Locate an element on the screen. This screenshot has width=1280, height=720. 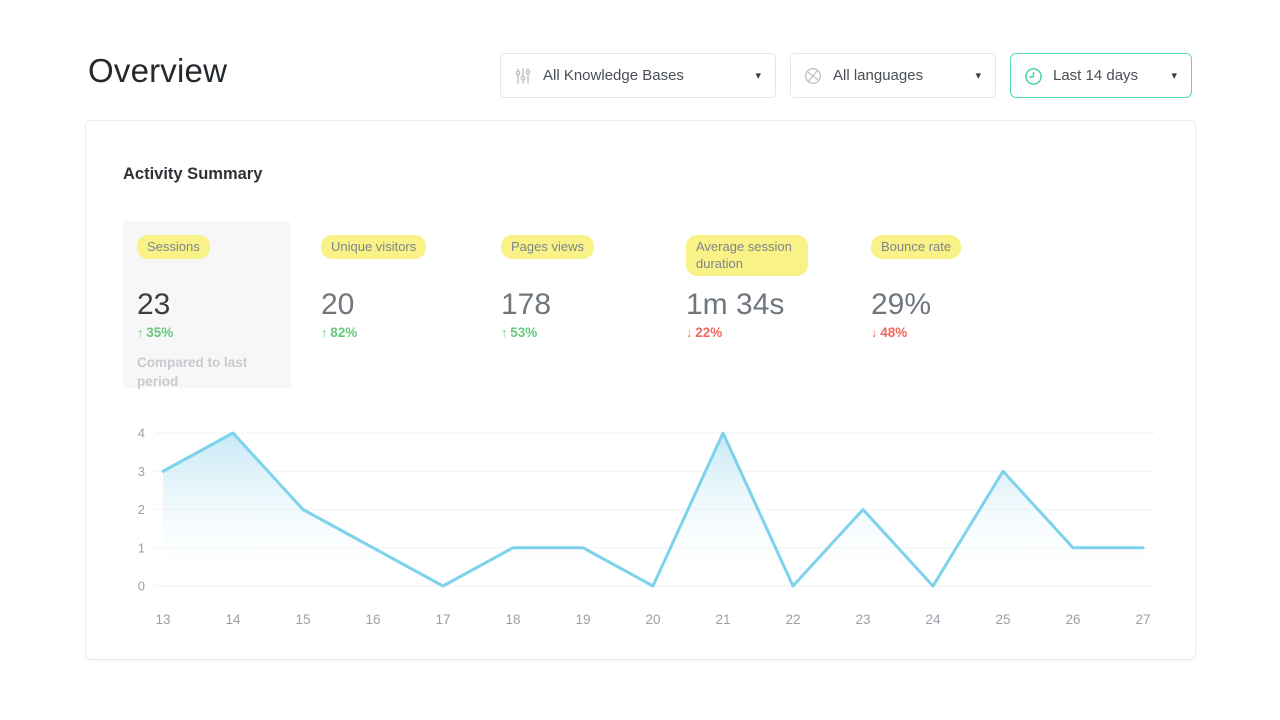
chart-y-ticks: 0 1 2 3 4 is located at coordinates (141, 510).